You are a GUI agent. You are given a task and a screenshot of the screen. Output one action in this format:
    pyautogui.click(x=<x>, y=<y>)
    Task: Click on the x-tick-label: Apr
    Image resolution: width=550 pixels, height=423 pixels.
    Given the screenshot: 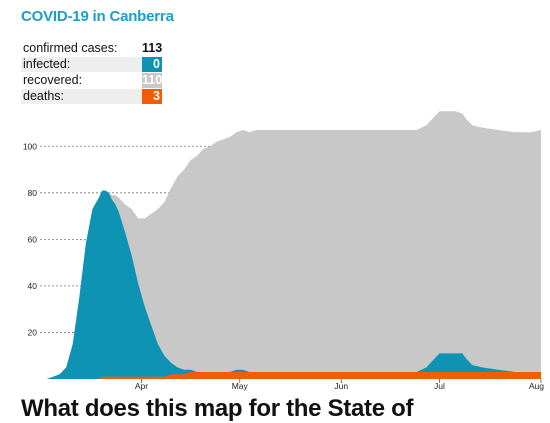 What is the action you would take?
    pyautogui.click(x=141, y=386)
    